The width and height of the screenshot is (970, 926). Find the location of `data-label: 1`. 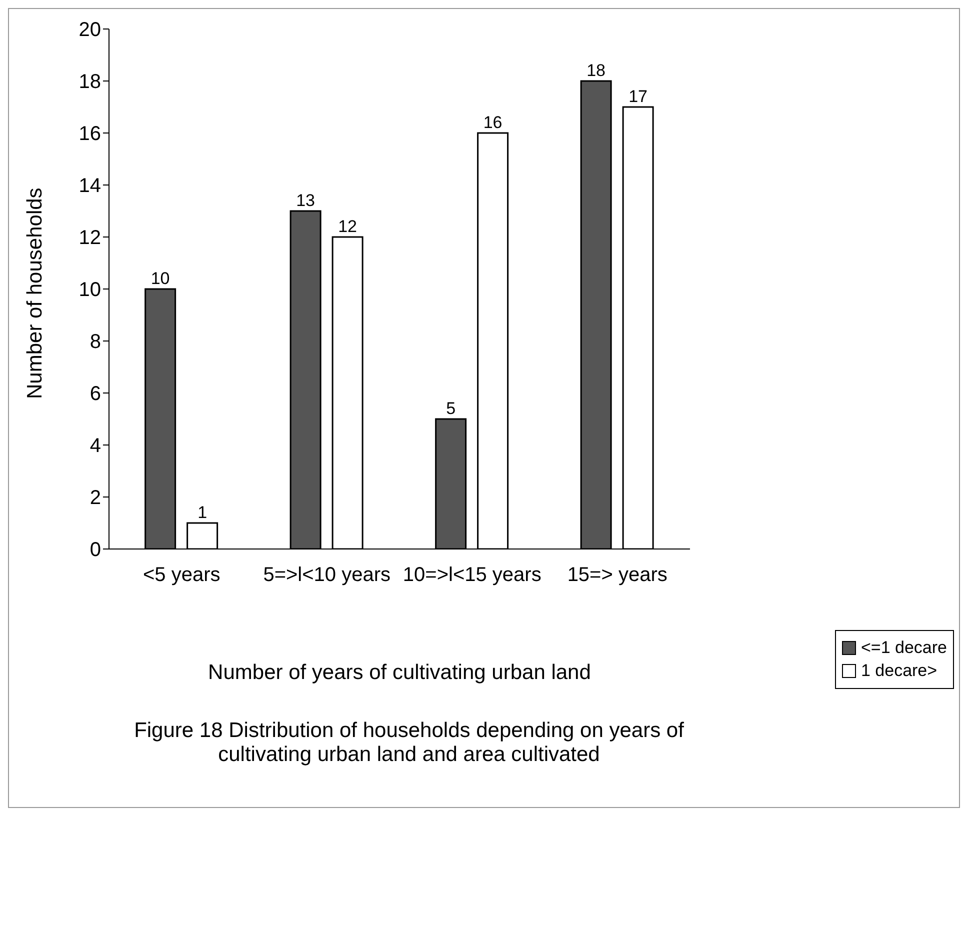

data-label: 1 is located at coordinates (203, 512).